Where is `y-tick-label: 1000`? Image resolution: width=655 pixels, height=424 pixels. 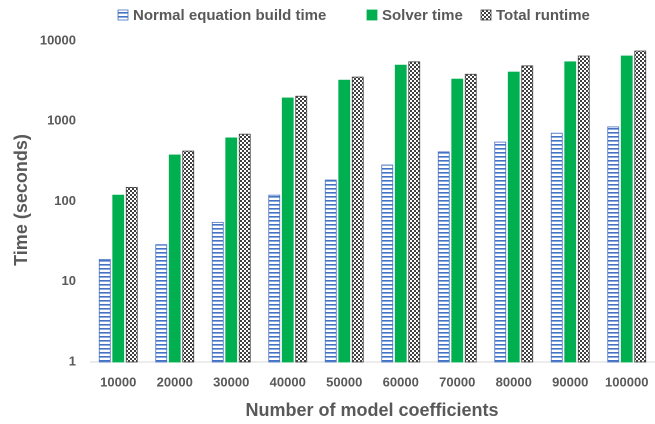
y-tick-label: 1000 is located at coordinates (61, 120).